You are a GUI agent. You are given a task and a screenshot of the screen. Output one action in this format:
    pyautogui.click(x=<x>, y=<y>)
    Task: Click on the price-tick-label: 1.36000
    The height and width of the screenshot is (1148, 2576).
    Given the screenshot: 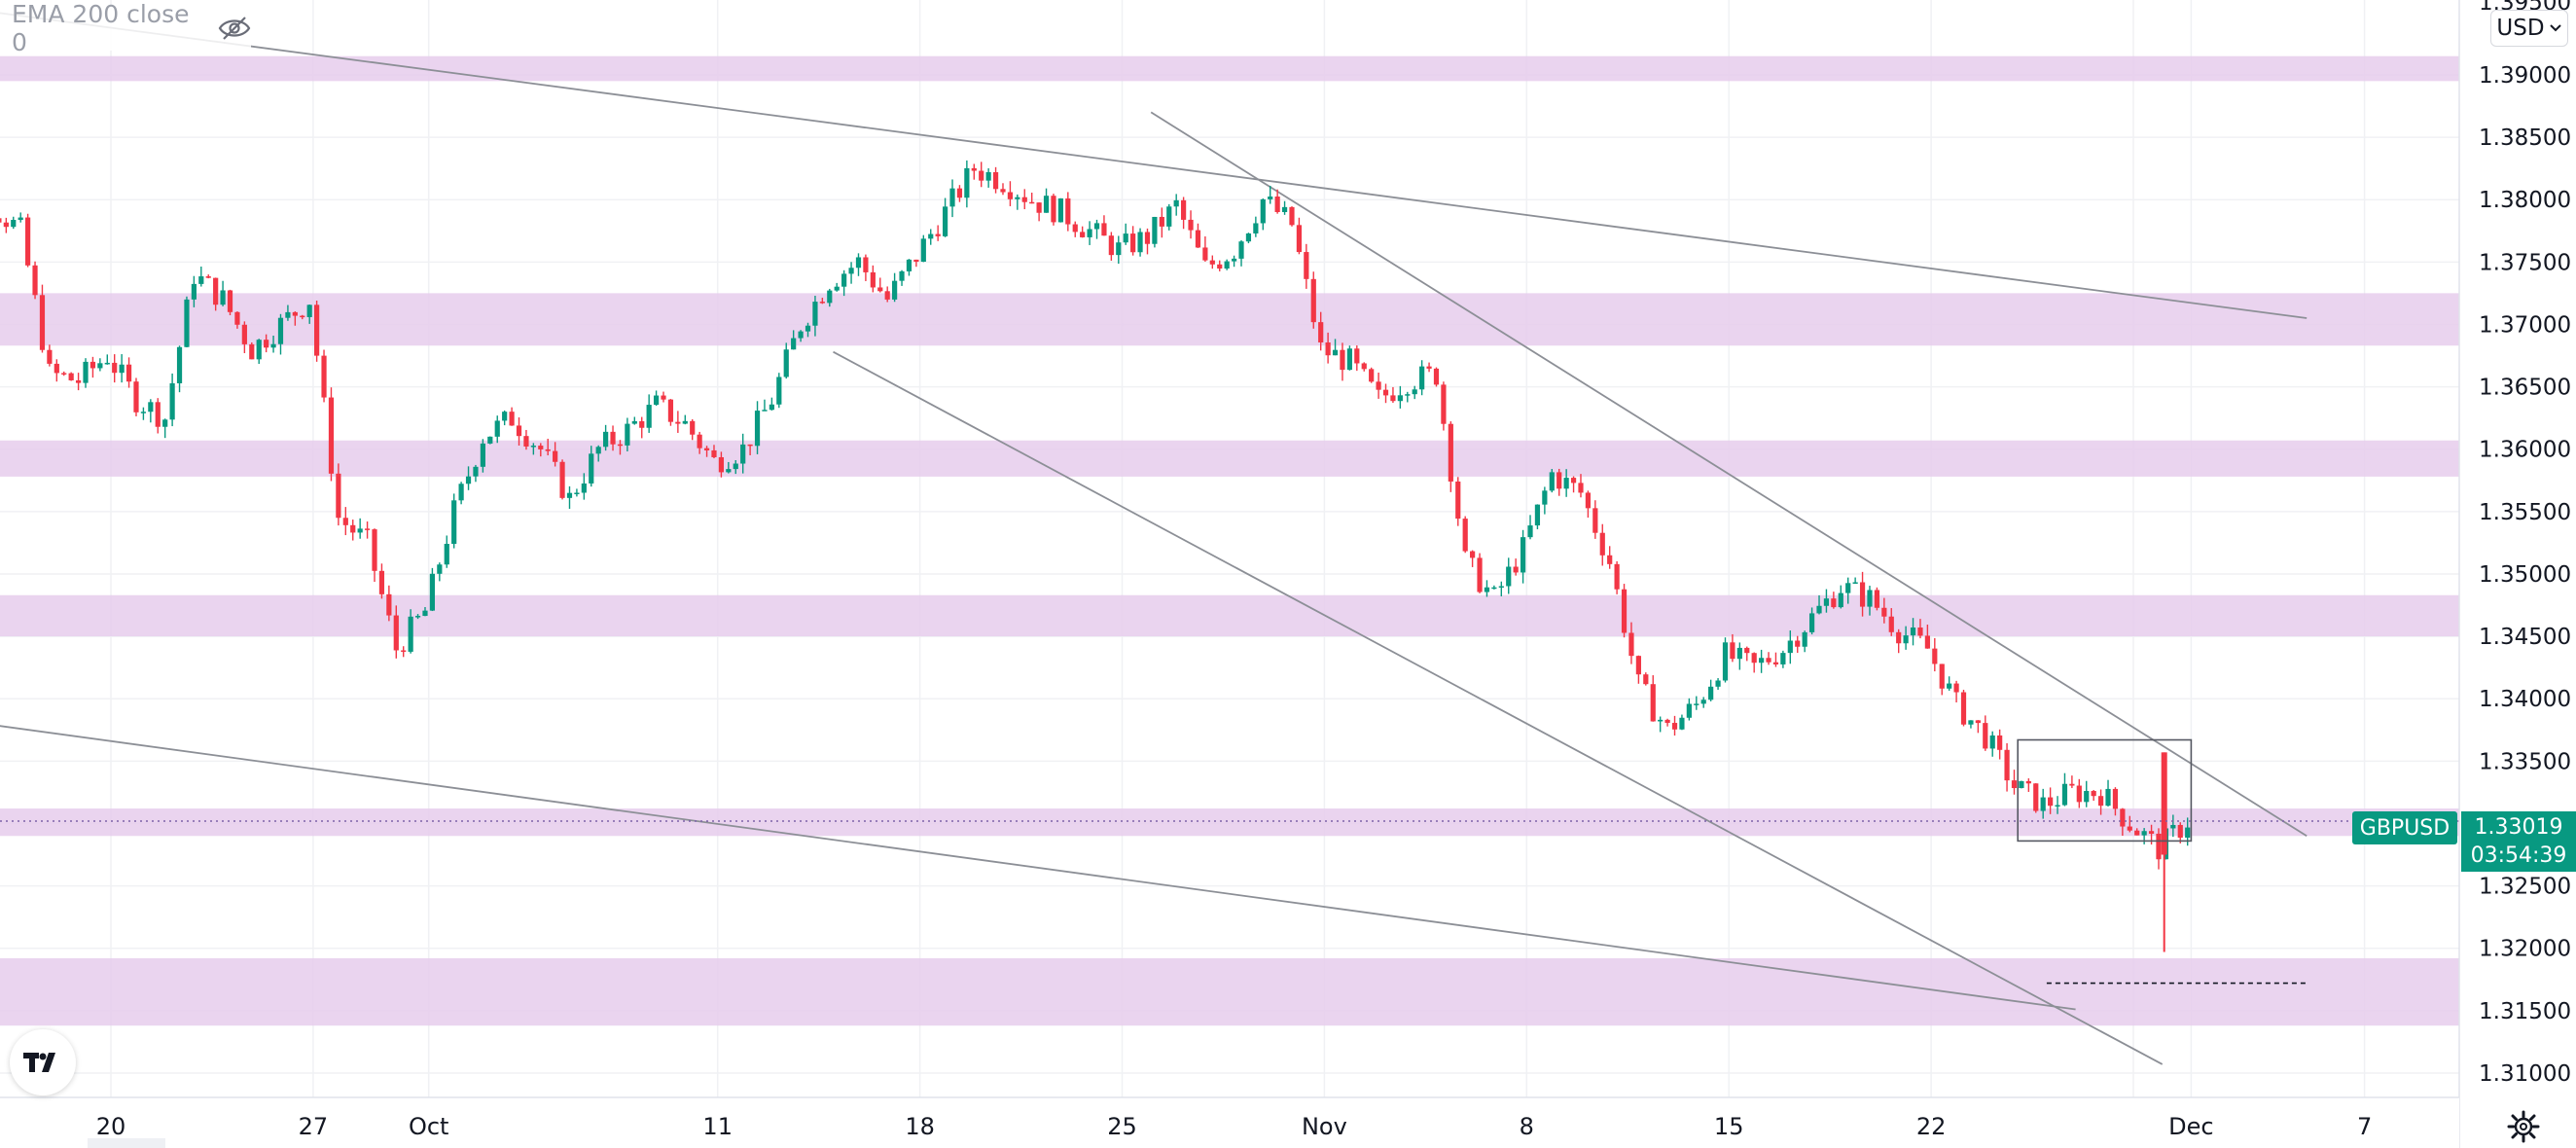 What is the action you would take?
    pyautogui.click(x=2525, y=450)
    